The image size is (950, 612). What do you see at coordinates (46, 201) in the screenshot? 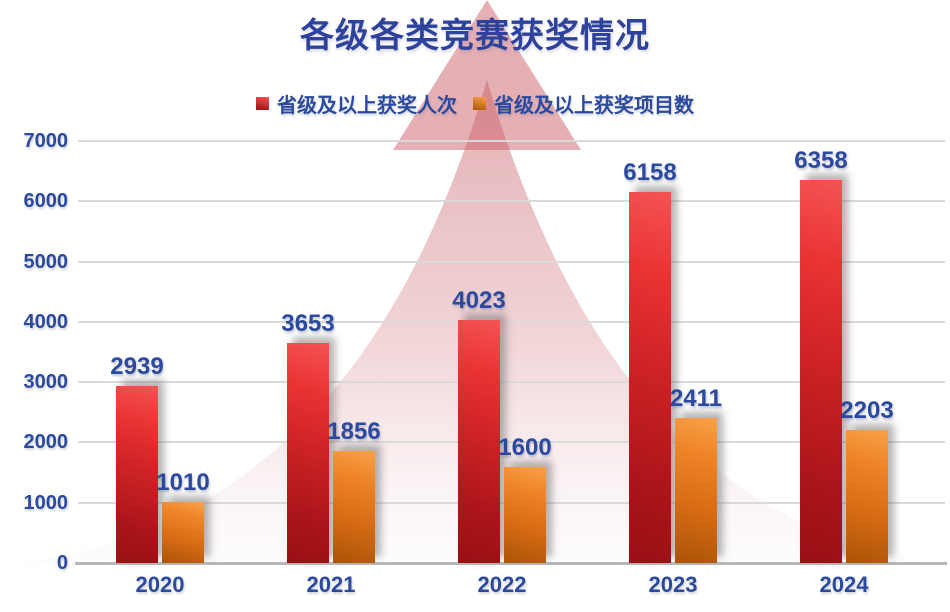
I see `y-tick-label-6000: 6000` at bounding box center [46, 201].